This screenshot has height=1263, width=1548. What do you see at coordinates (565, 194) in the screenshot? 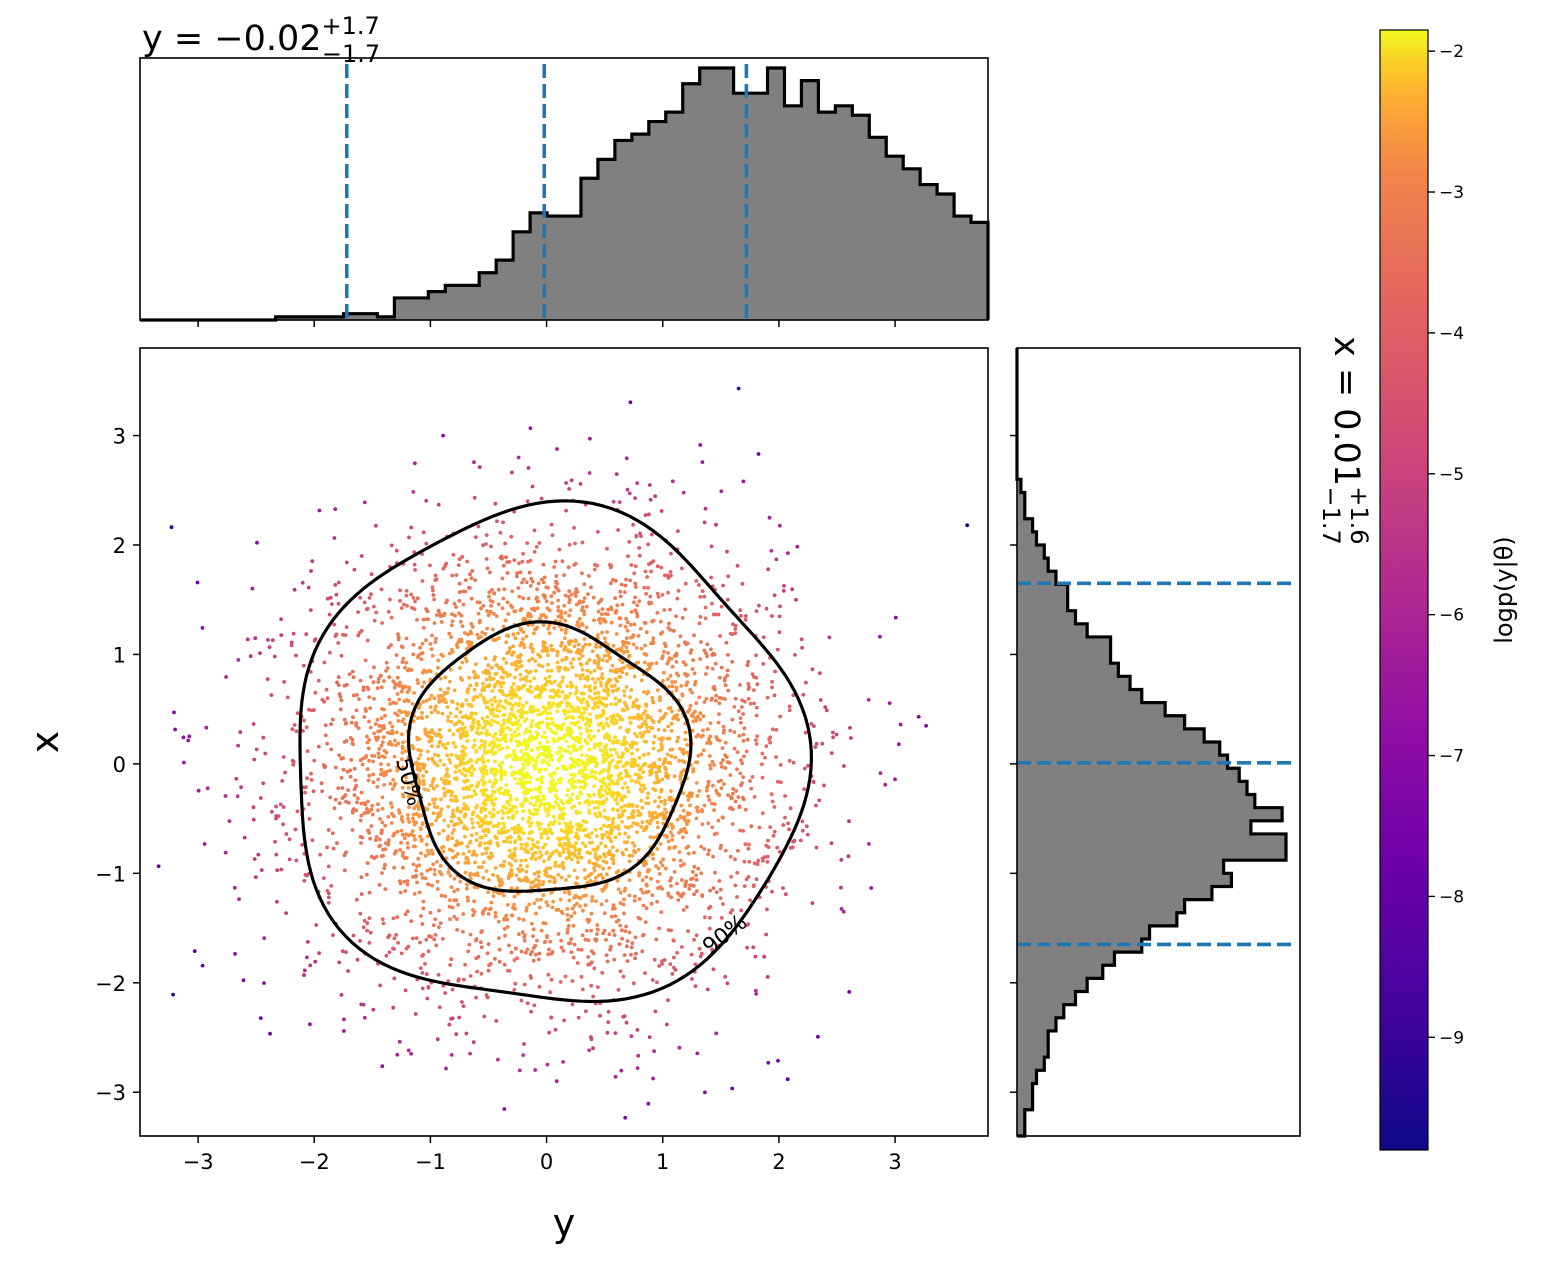
I see `top-hist-outline` at bounding box center [565, 194].